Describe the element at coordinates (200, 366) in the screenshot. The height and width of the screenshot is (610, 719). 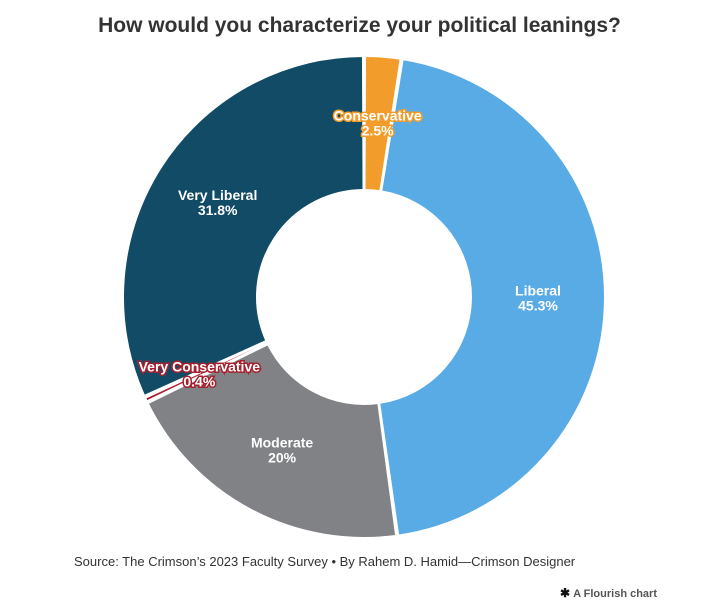
I see `slice-name-label: Very Conservative` at that location.